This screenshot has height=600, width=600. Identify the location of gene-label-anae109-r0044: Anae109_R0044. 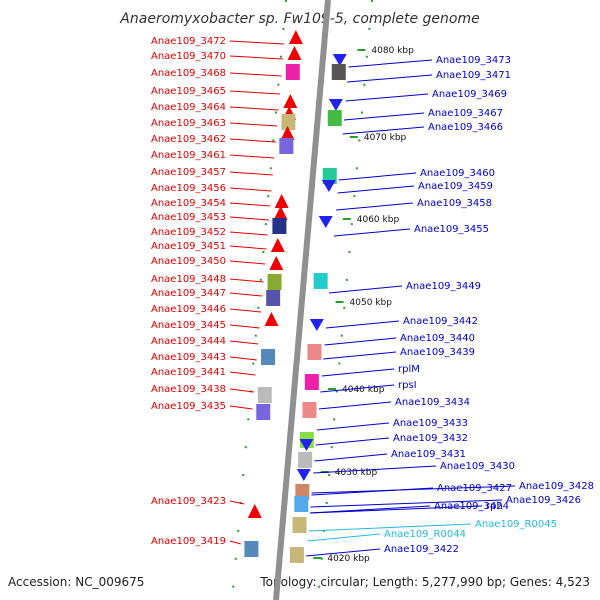
(425, 534).